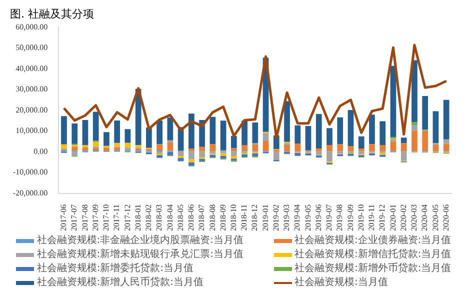  I want to click on y-tick-label: 30,000.00, so click(32, 89).